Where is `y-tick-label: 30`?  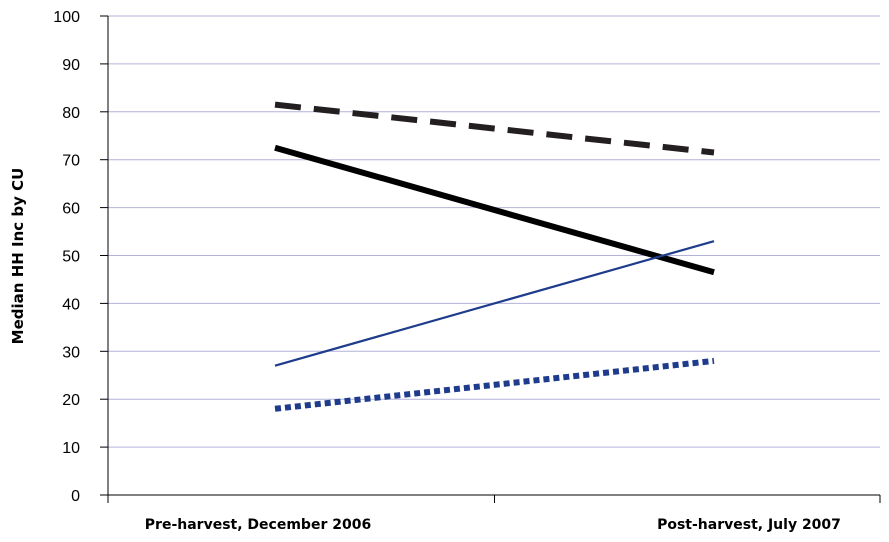 y-tick-label: 30 is located at coordinates (71, 352).